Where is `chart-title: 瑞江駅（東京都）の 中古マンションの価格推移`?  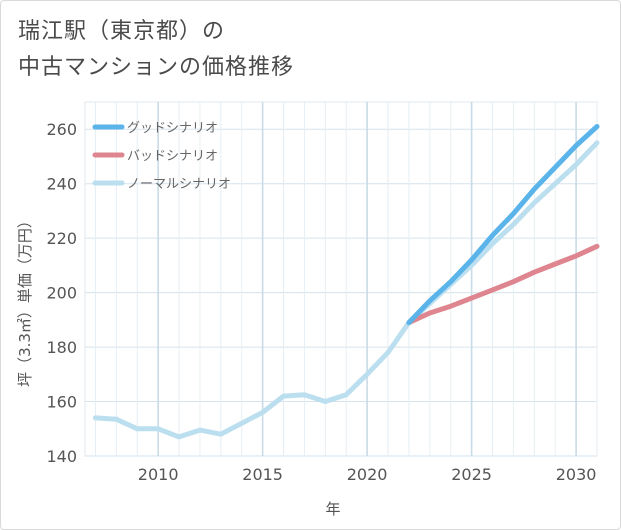
chart-title: 瑞江駅（東京都）の 中古マンションの価格推移 is located at coordinates (156, 50).